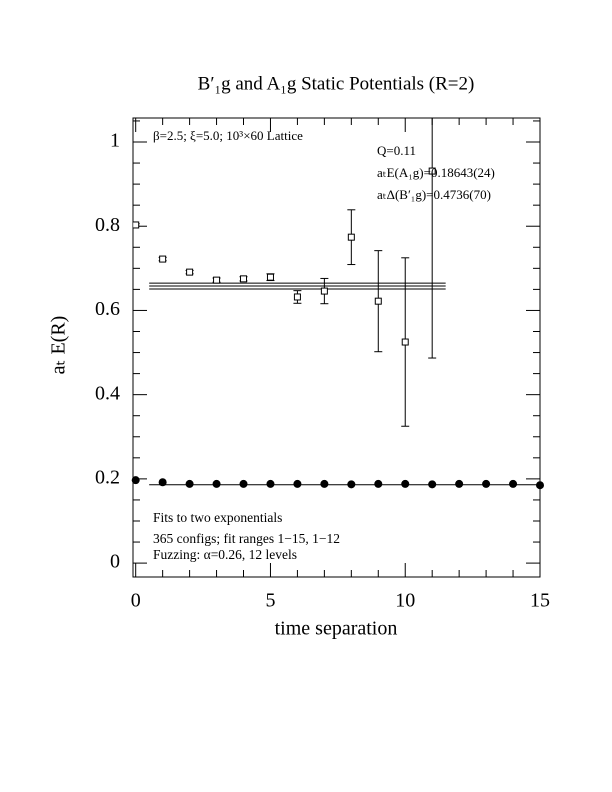  What do you see at coordinates (107, 477) in the screenshot?
I see `y-tick-label: 0.2` at bounding box center [107, 477].